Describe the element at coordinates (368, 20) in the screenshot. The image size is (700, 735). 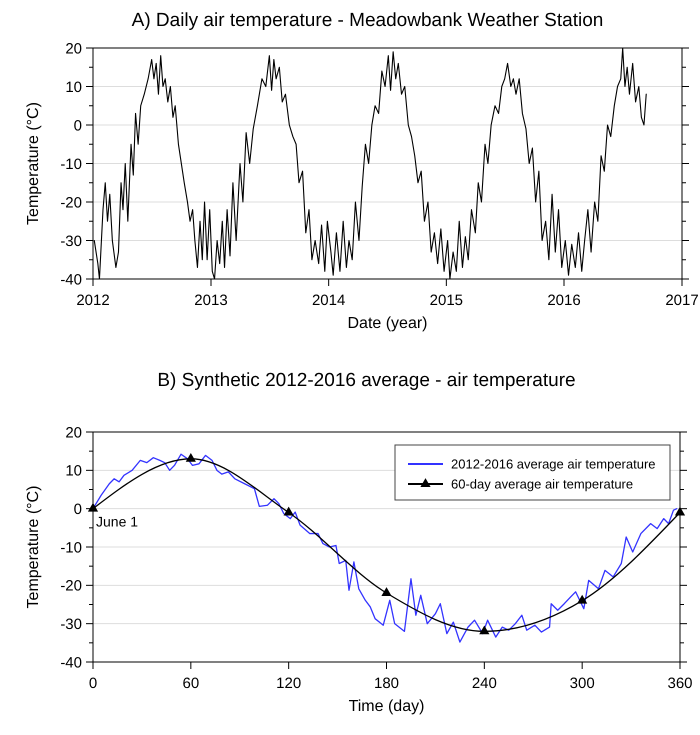
I see `chart-title: A) Daily air temperature - Meadowbank Weather Station` at that location.